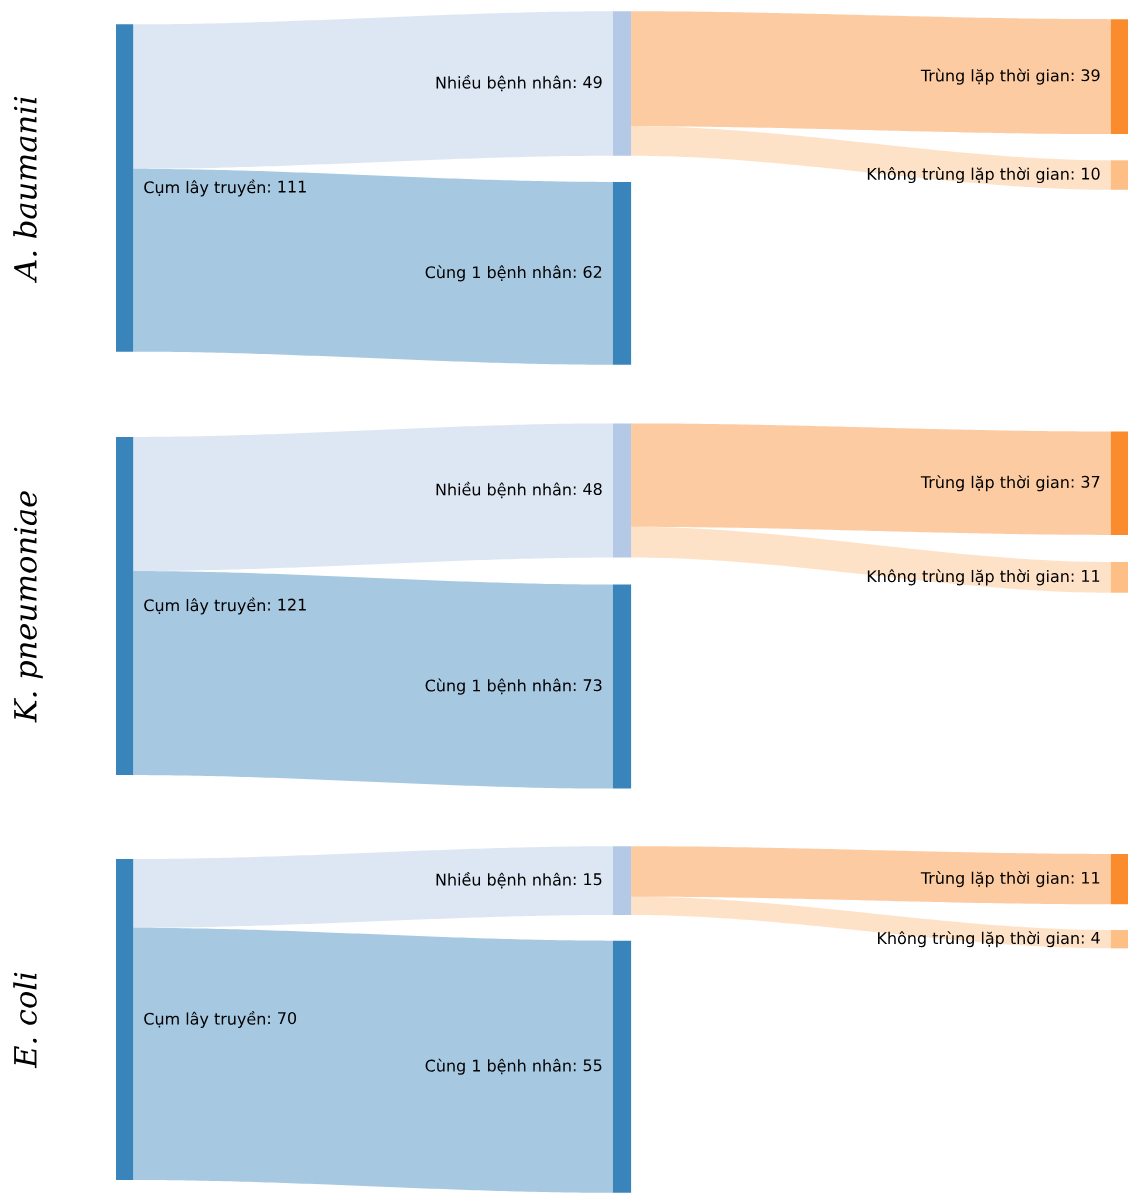 This screenshot has height=1196, width=1128. What do you see at coordinates (587, 271) in the screenshot?
I see `data-label: : 62` at bounding box center [587, 271].